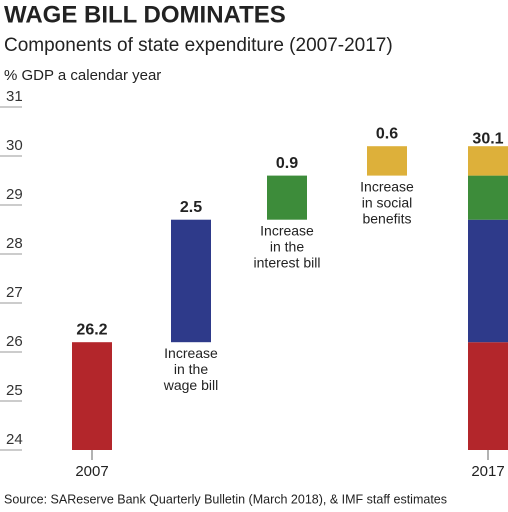 The image size is (508, 512). Describe the element at coordinates (287, 262) in the screenshot. I see `annotation: interest bill` at that location.